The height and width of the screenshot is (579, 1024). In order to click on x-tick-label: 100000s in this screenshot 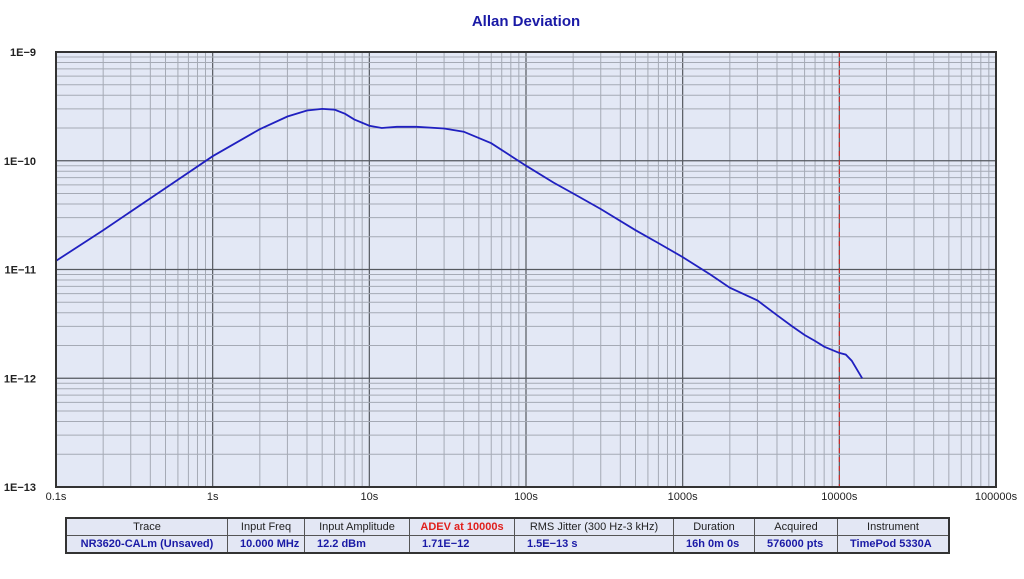, I will do `click(996, 497)`.